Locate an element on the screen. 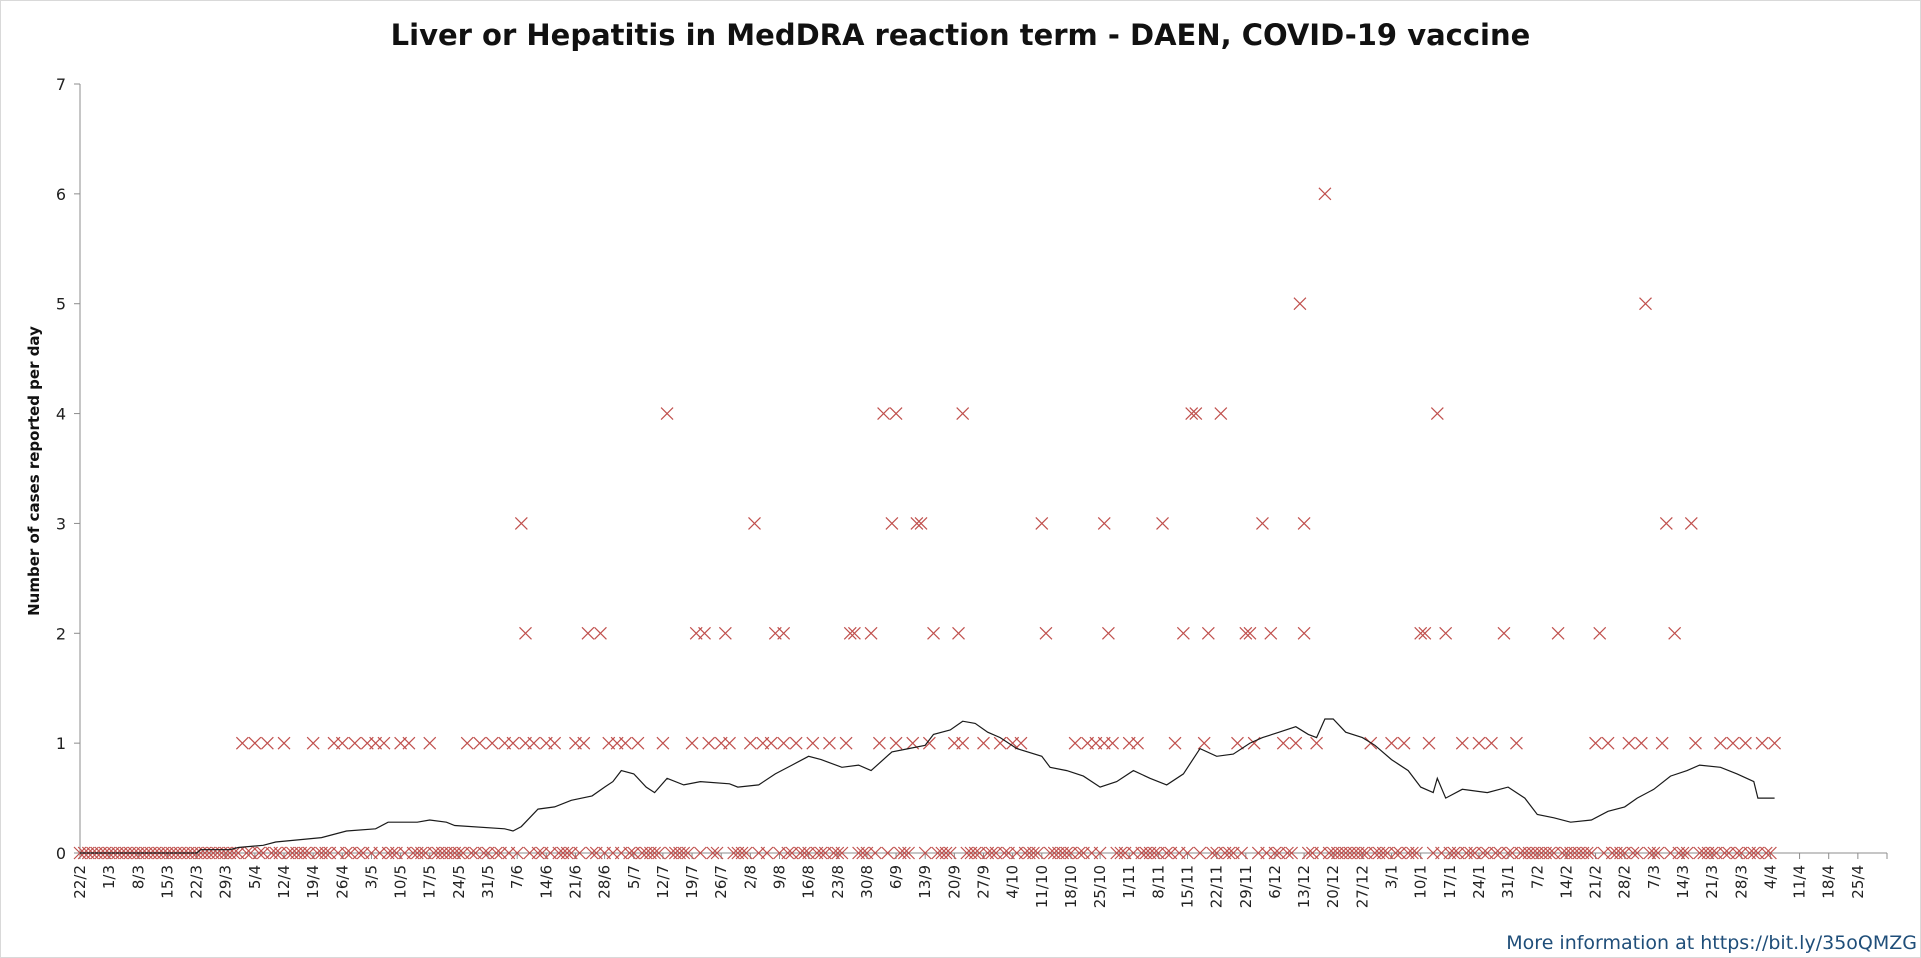  x-tick-label: 20/9 is located at coordinates (954, 882).